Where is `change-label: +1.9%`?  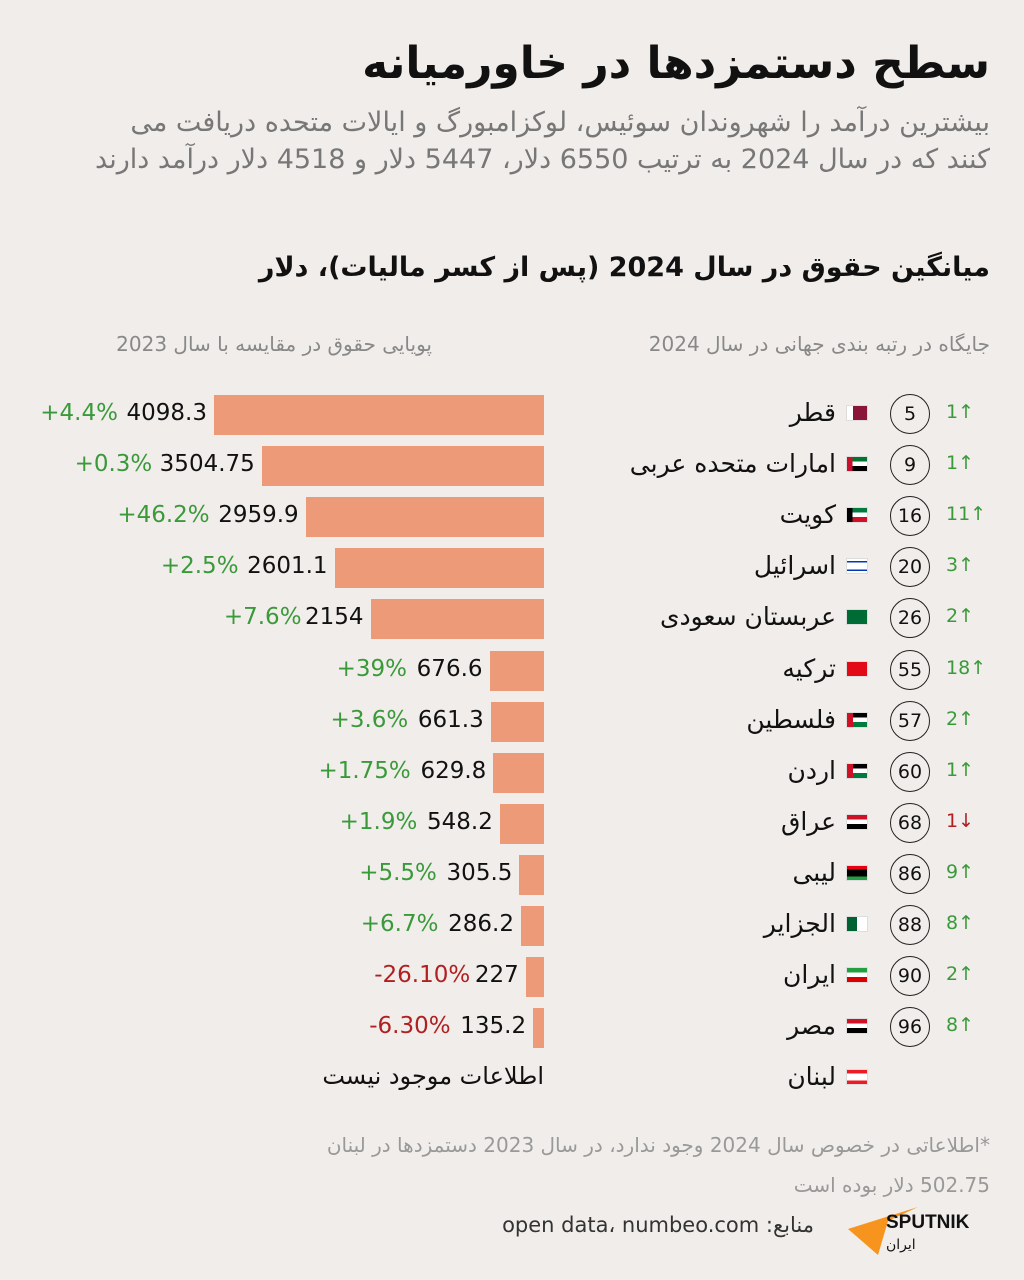 change-label: +1.9% is located at coordinates (378, 821).